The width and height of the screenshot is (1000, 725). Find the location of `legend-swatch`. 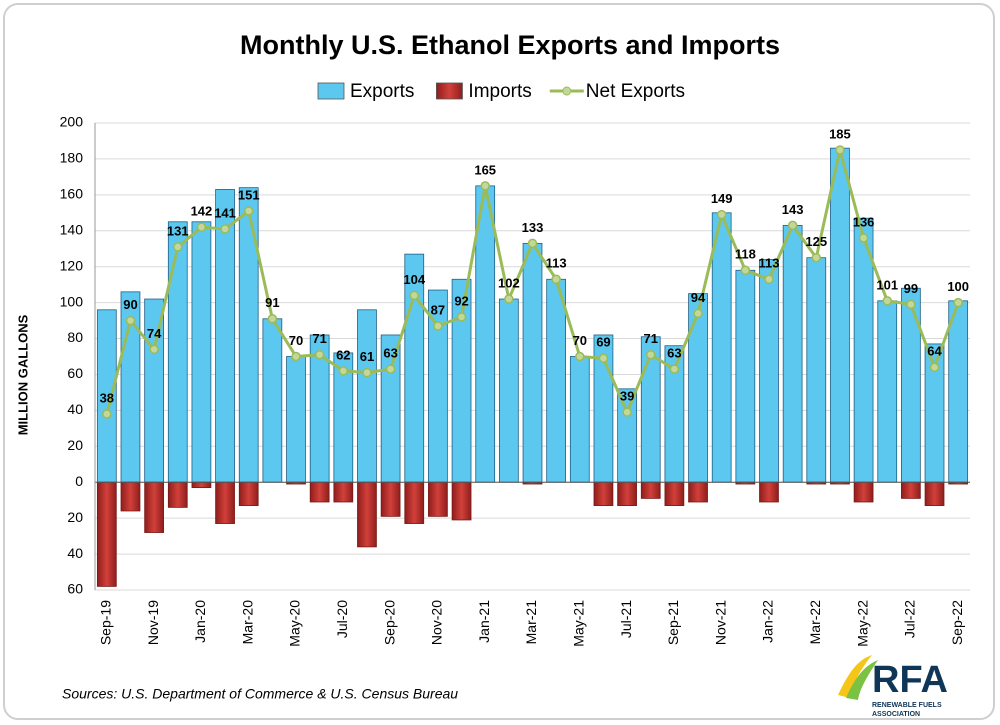

legend-swatch is located at coordinates (331, 91).